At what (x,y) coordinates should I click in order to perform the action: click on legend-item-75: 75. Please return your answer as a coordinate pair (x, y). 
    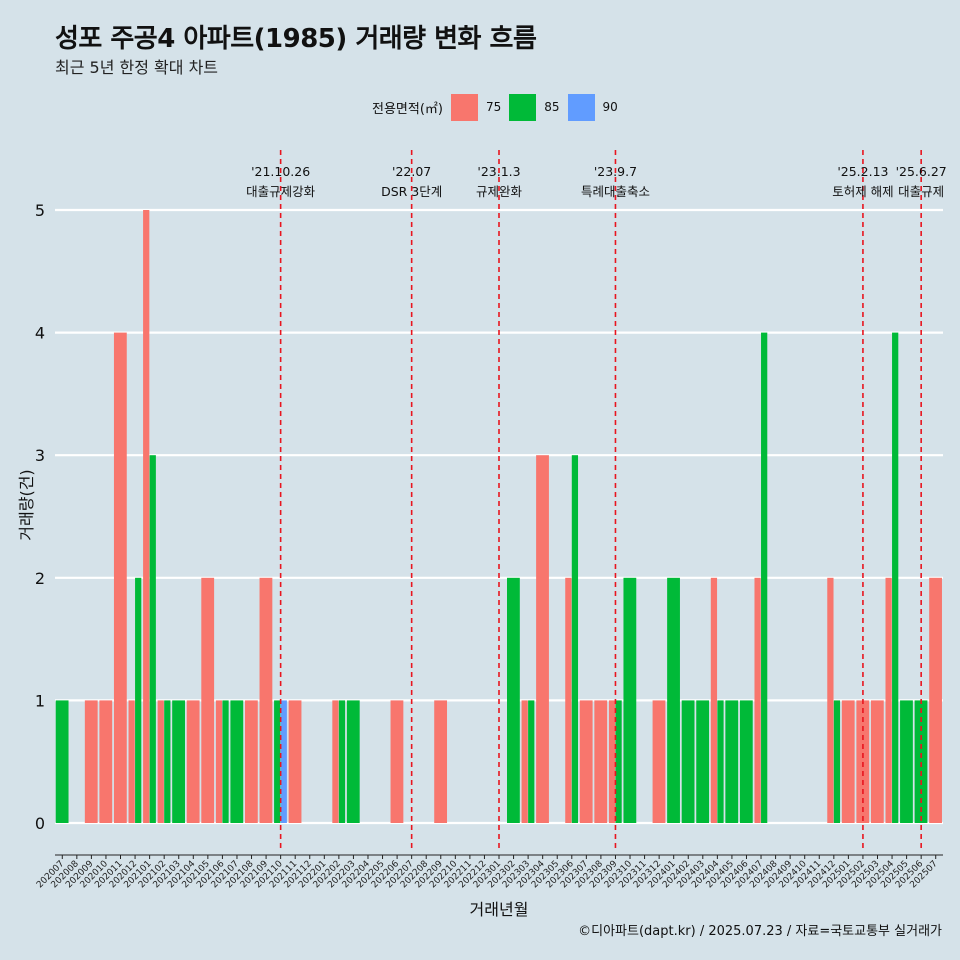
    Looking at the image, I should click on (476, 107).